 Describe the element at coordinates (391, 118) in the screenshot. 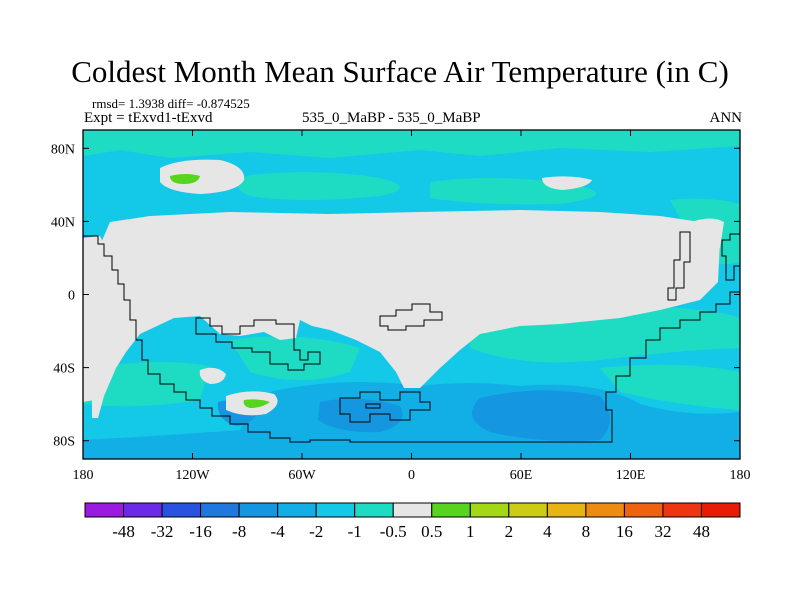

I see `case-label: 535_0_MaBP - 535_0_MaBP` at that location.